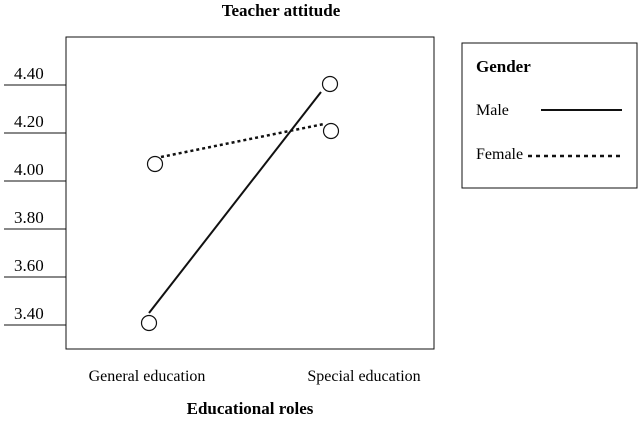 The height and width of the screenshot is (421, 639). Describe the element at coordinates (147, 376) in the screenshot. I see `x-tick-label-general: General education` at that location.